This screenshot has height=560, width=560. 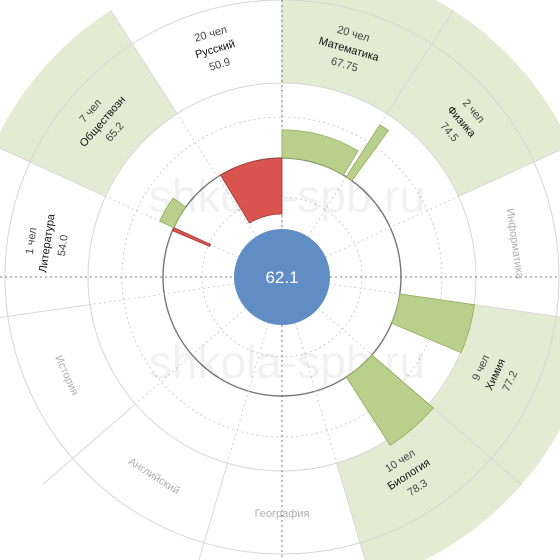 What do you see at coordinates (173, 213) in the screenshot?
I see `bar-Обществознание` at bounding box center [173, 213].